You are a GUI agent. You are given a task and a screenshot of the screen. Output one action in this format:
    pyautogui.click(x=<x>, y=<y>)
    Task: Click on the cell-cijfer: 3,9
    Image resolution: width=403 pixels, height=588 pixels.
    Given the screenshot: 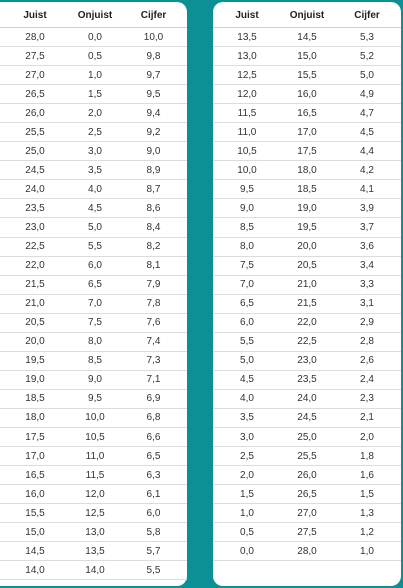 What is the action you would take?
    pyautogui.click(x=367, y=208)
    